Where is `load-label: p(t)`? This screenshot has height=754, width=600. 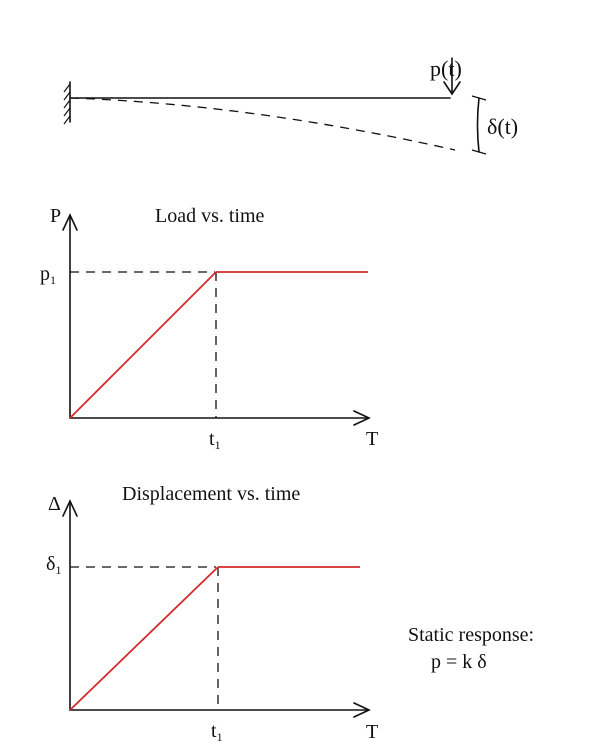 load-label: p(t) is located at coordinates (446, 68).